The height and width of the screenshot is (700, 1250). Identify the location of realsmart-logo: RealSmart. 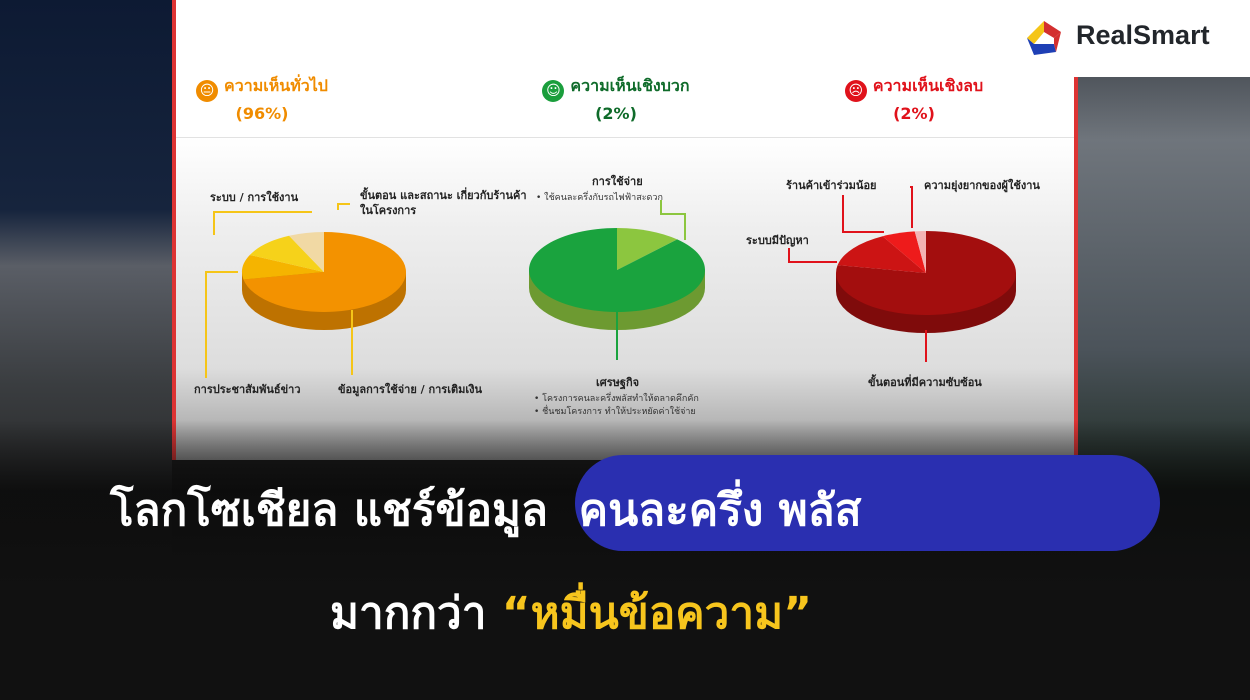
(1130, 38).